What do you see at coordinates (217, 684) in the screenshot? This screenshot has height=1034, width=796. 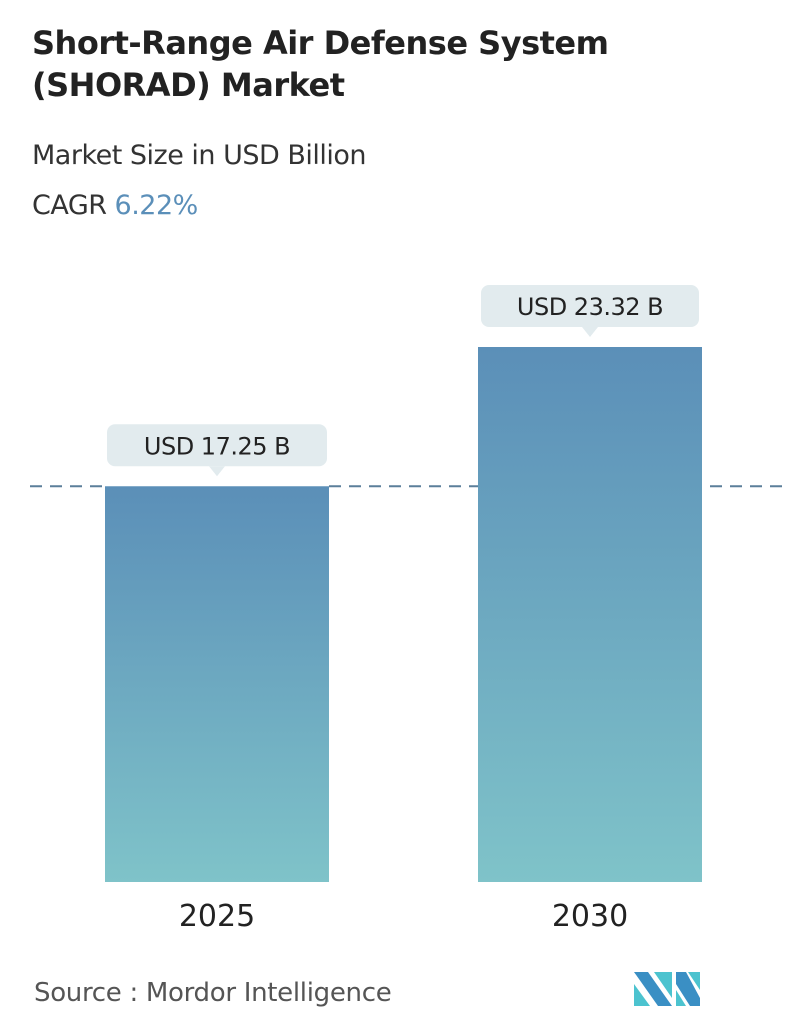 I see `bar-2025` at bounding box center [217, 684].